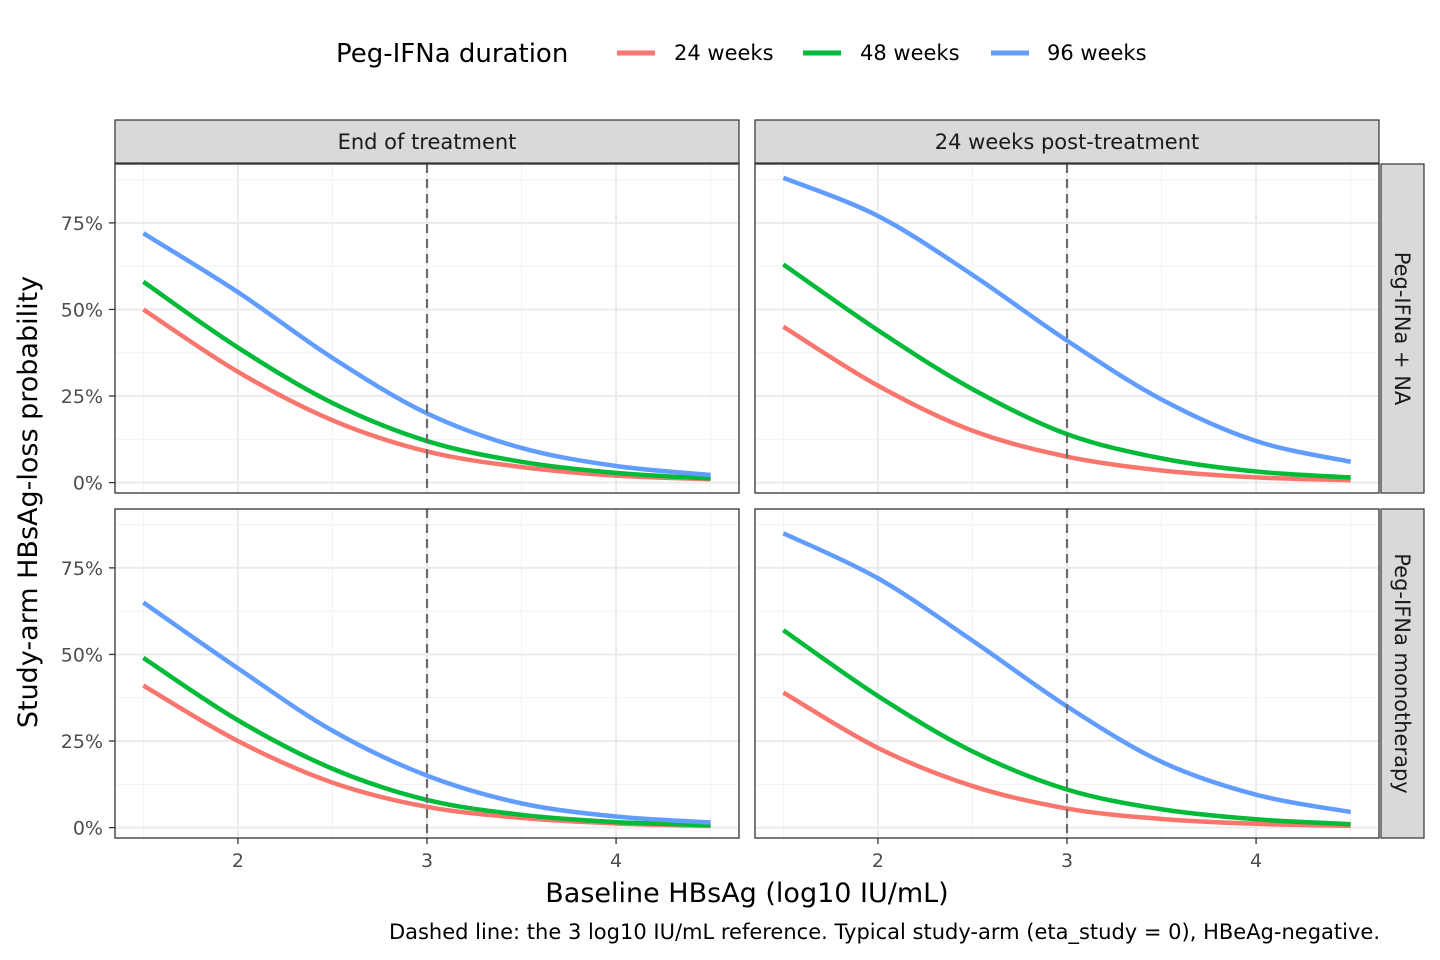 Image resolution: width=1440 pixels, height=960 pixels. Describe the element at coordinates (724, 53) in the screenshot. I see `legend-label-24-weeks: 24 weeks` at that location.